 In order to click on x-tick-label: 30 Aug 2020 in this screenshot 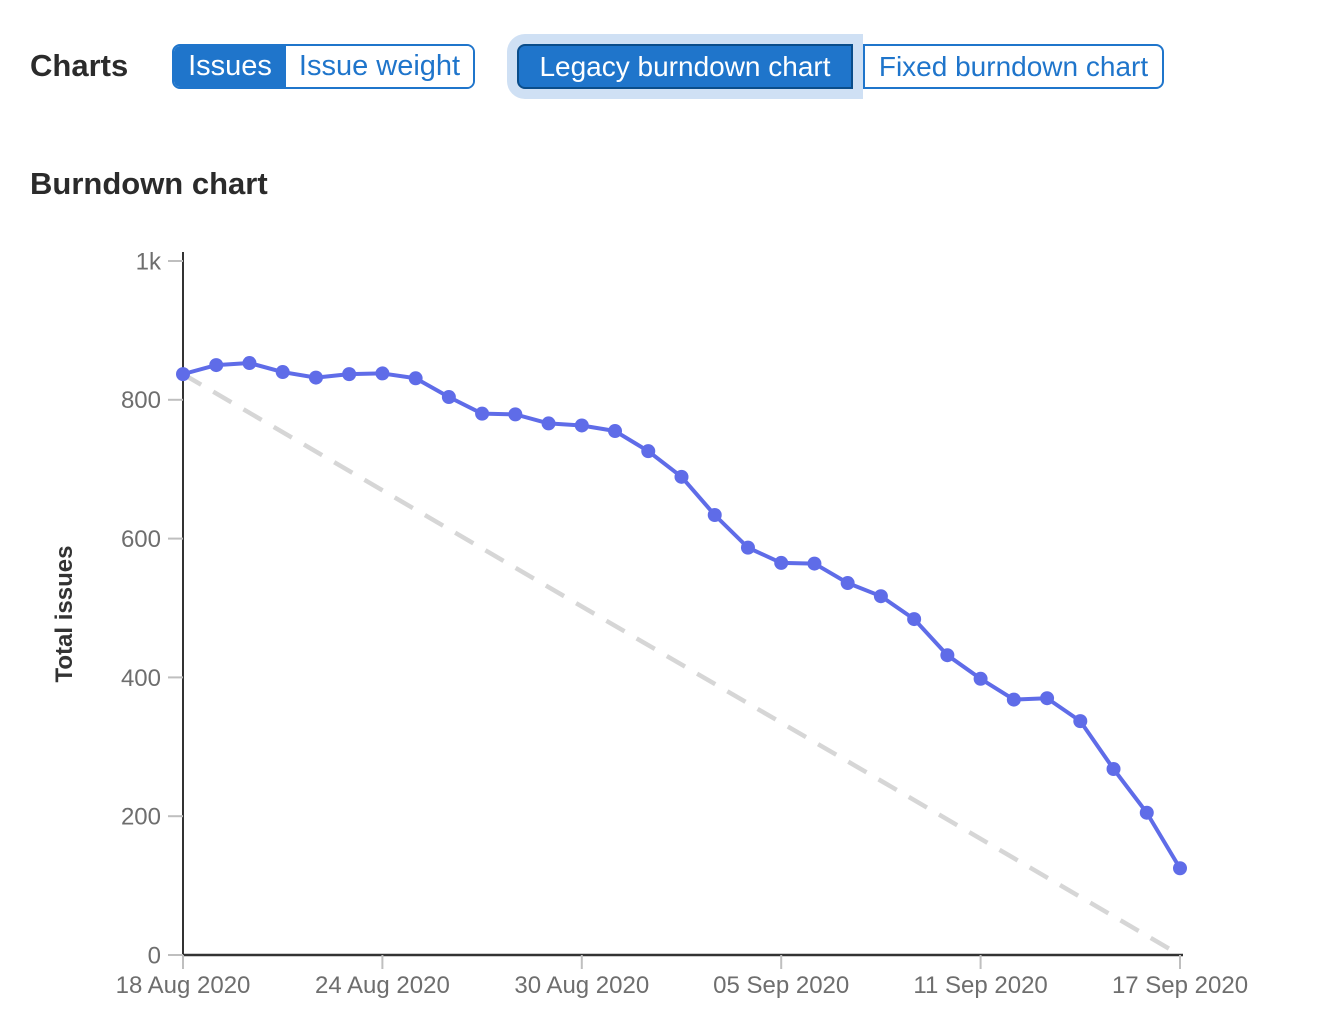, I will do `click(581, 985)`.